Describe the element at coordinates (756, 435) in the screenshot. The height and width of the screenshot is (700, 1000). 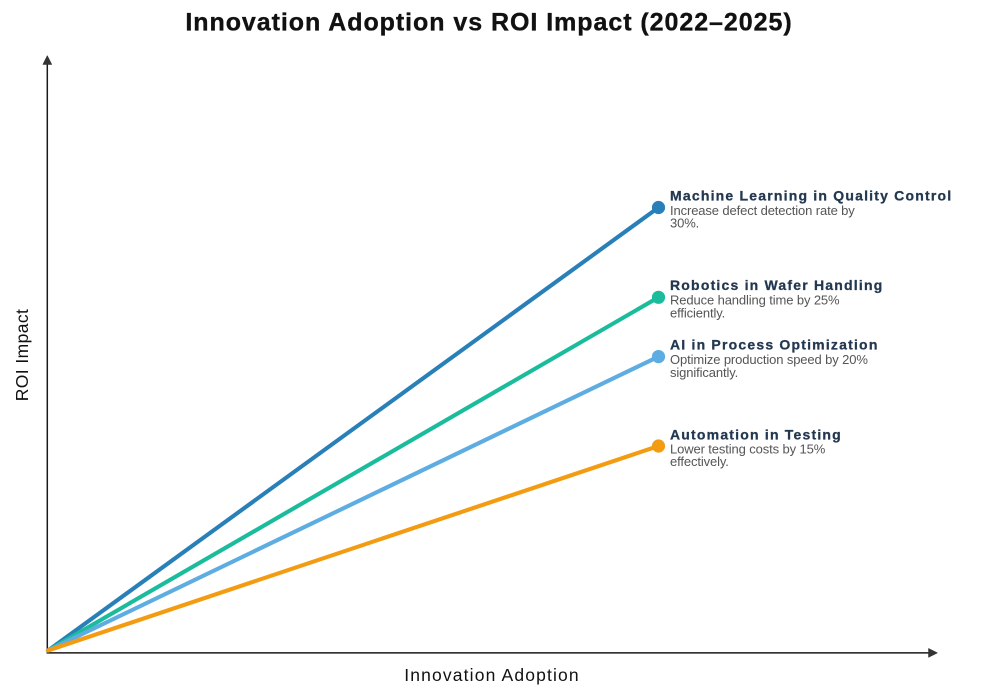
I see `svg-text: Automation in Testing` at that location.